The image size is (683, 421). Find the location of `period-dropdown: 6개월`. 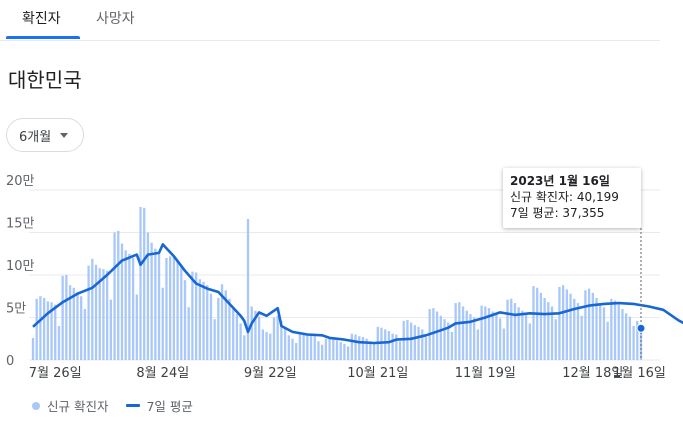

period-dropdown: 6개월 is located at coordinates (45, 135).